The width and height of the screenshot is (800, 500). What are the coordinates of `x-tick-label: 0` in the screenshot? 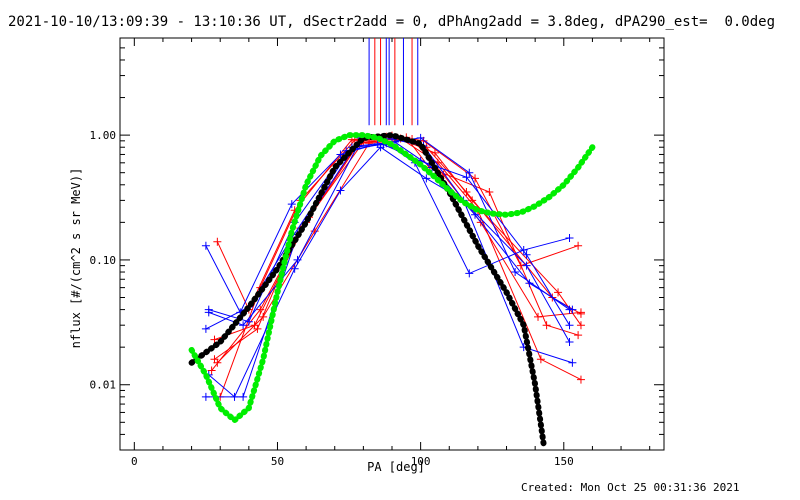 It's located at (134, 461).